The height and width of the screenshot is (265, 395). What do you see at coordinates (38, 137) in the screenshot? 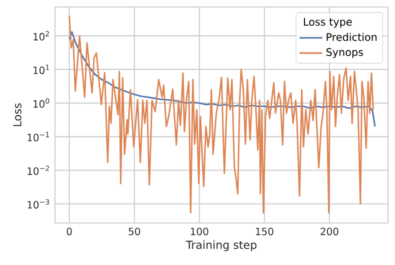
I see `y-tick-label: 10$^{−1}$` at bounding box center [38, 137].